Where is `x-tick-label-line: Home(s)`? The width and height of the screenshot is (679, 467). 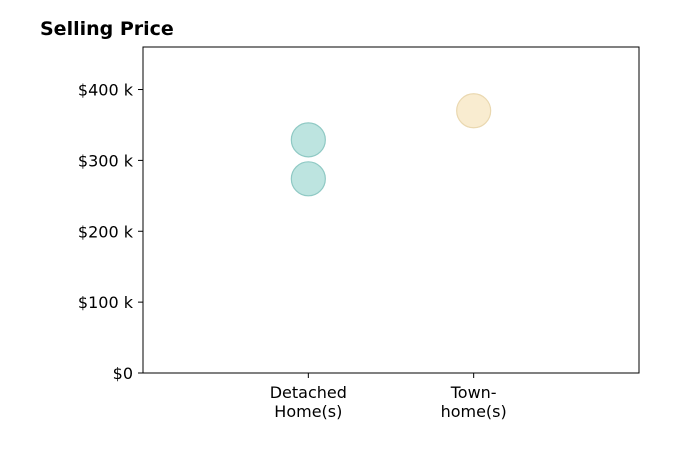
x-tick-label-line: Home(s) is located at coordinates (308, 411).